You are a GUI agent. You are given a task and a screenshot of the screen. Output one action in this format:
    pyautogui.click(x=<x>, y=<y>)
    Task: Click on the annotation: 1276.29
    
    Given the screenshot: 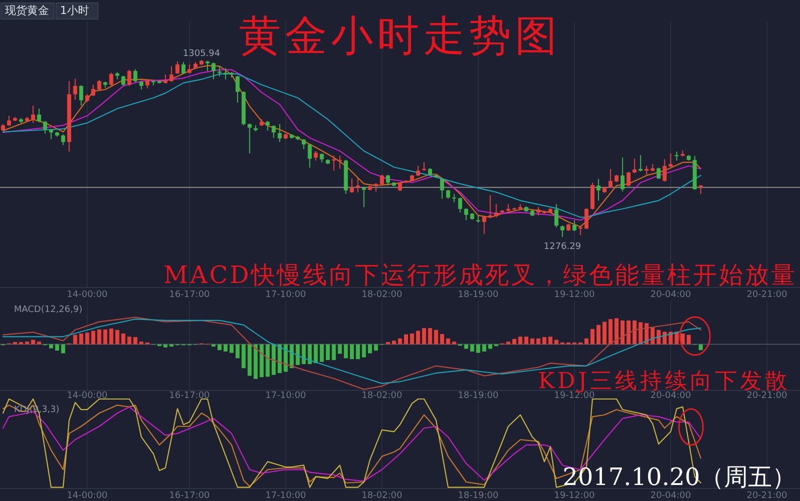 What is the action you would take?
    pyautogui.click(x=563, y=247)
    